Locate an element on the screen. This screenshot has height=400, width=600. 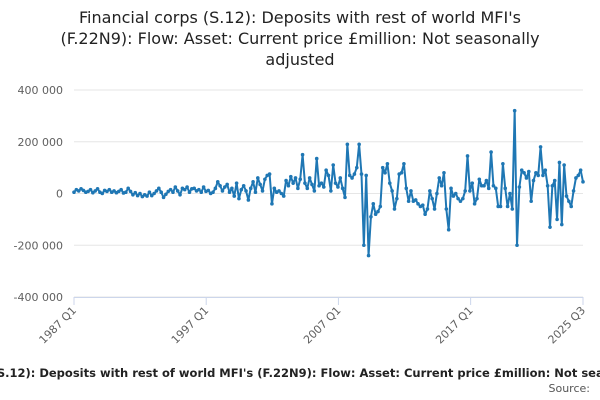
x-tick-label: 1997 Q1 is located at coordinates (190, 325).